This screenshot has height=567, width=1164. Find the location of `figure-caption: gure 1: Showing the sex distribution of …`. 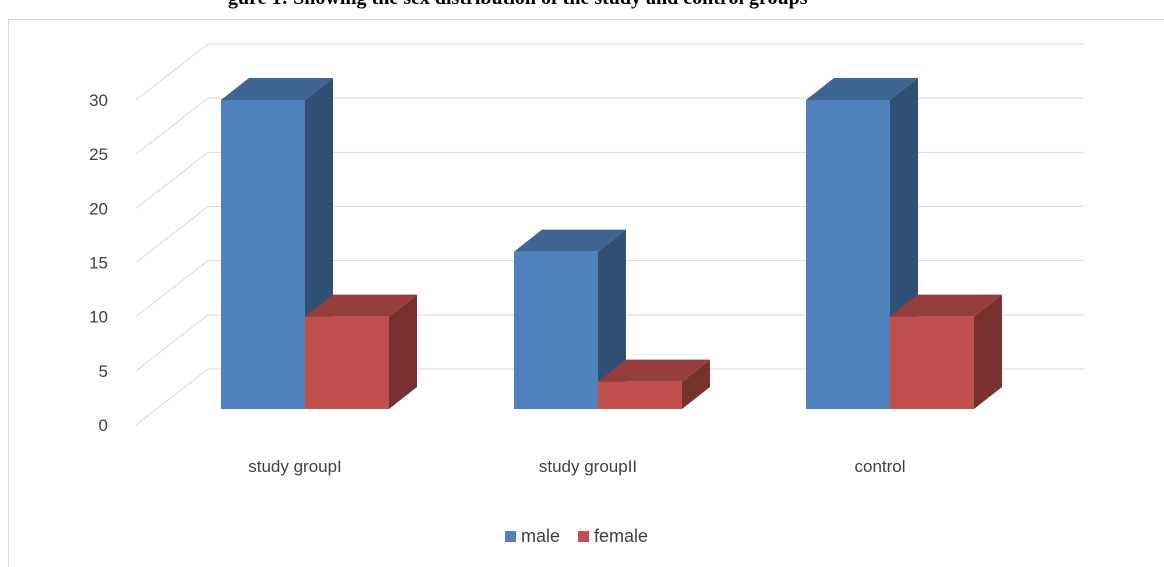

figure-caption: gure 1: Showing the sex distribution of … is located at coordinates (582, 11).